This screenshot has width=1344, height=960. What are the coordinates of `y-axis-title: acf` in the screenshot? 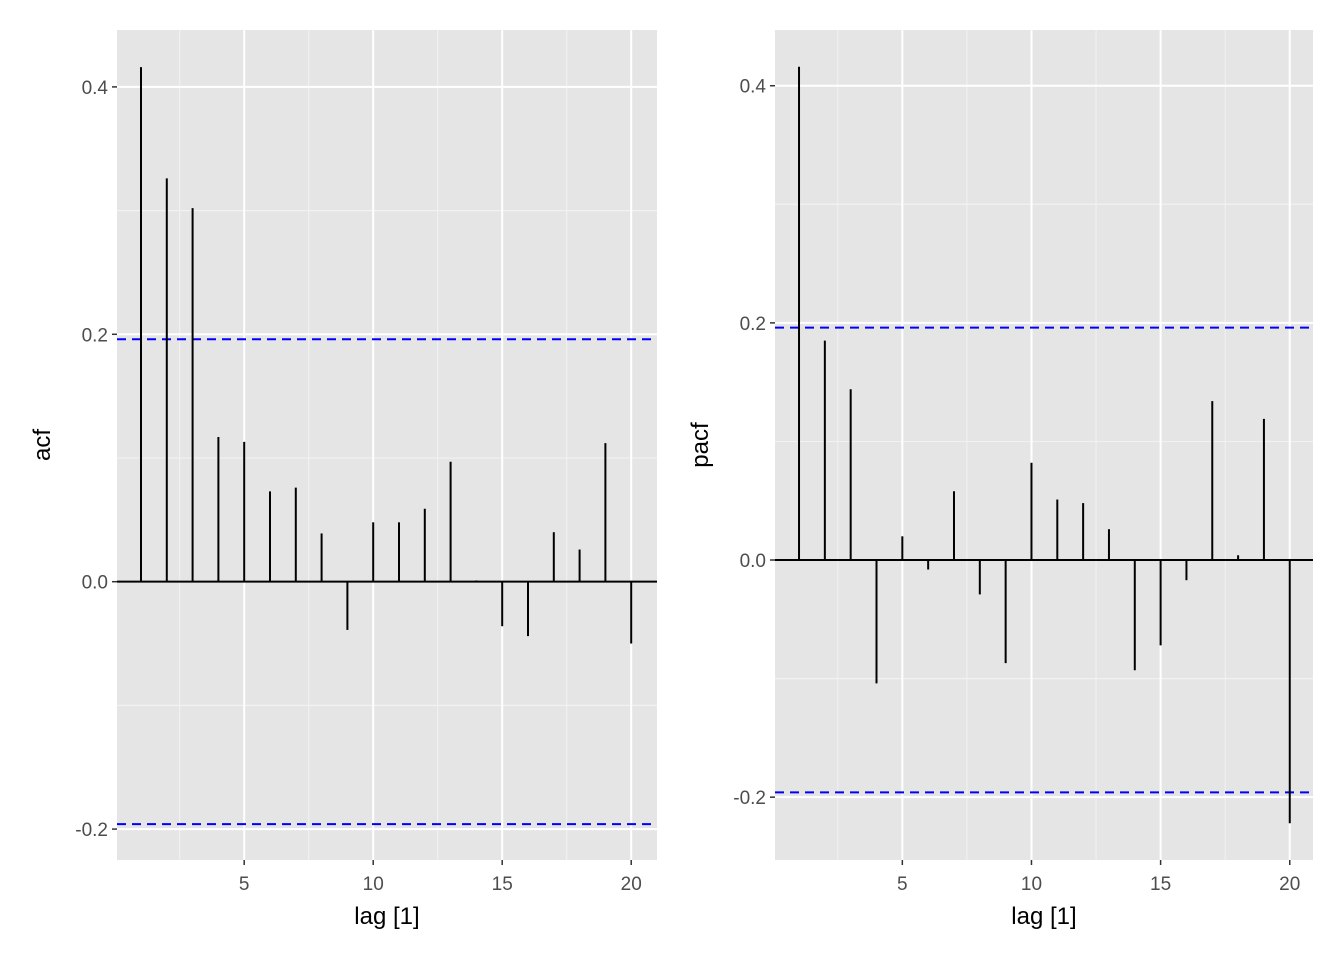 It's located at (42, 445).